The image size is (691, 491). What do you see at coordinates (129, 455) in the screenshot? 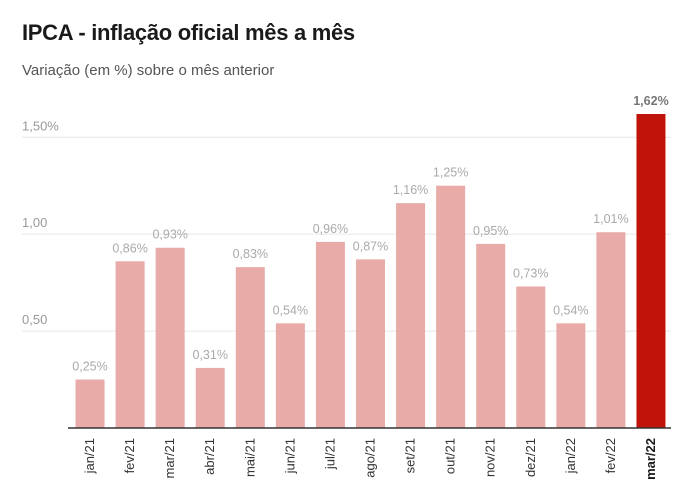
I see `x-tick-label: fev/21` at bounding box center [129, 455].